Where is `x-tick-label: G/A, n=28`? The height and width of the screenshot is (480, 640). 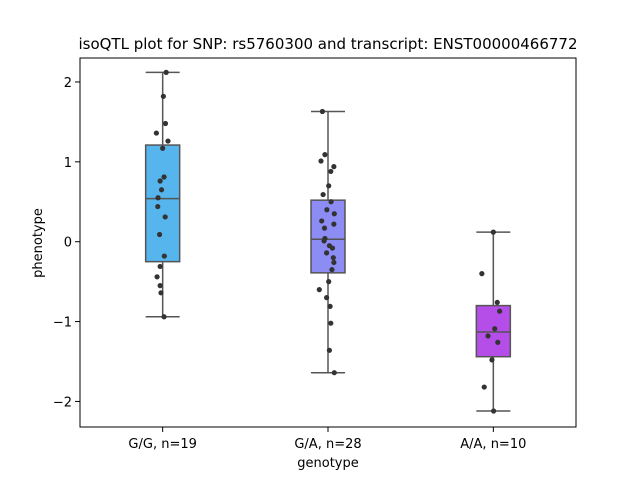
x-tick-label: G/A, n=28 is located at coordinates (327, 444).